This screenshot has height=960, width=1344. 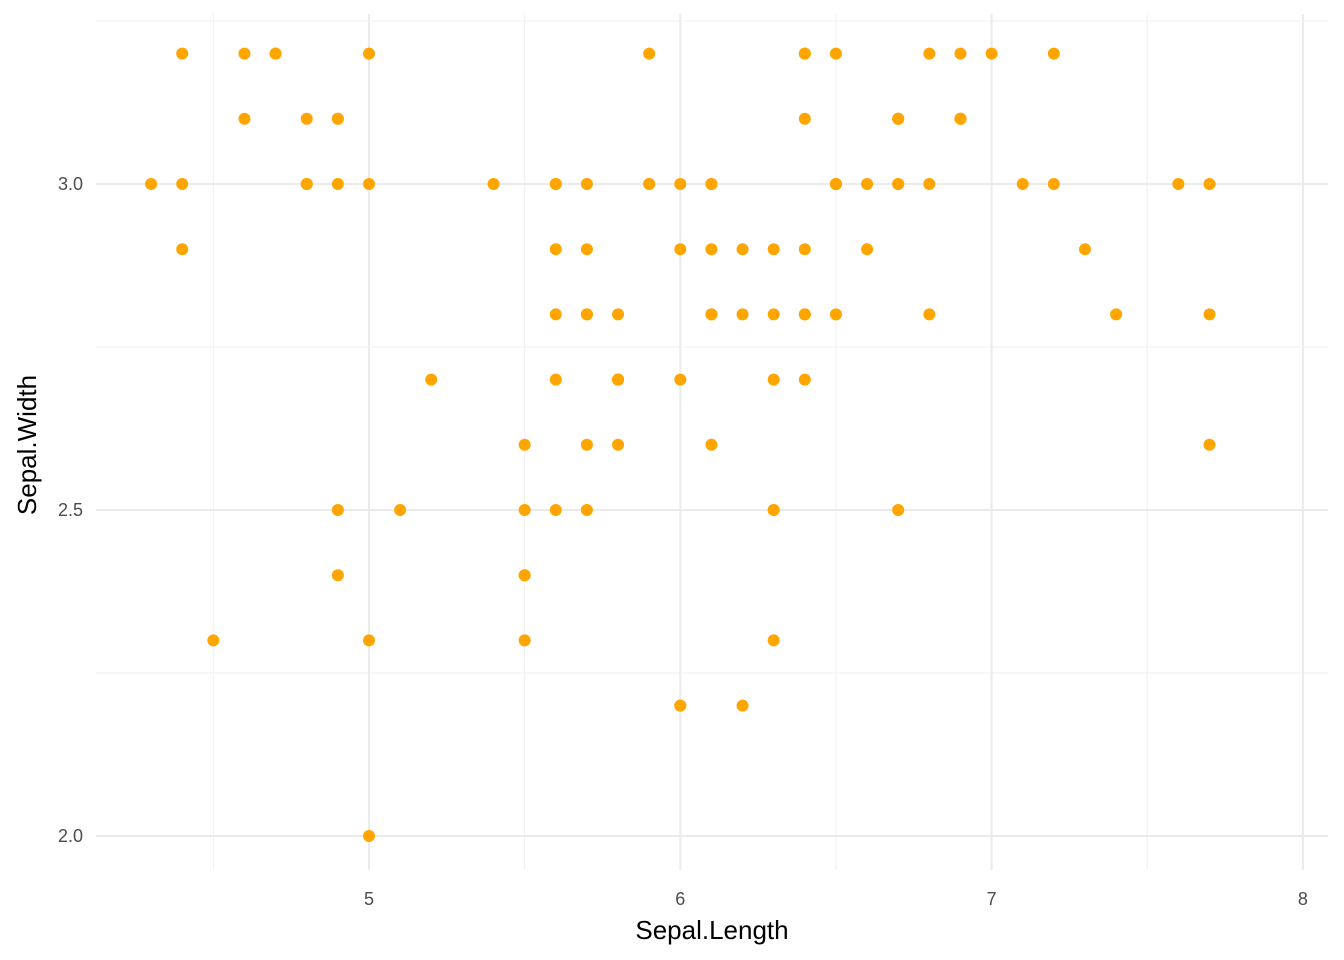 What do you see at coordinates (70, 836) in the screenshot?
I see `y-tick-label: 2.0` at bounding box center [70, 836].